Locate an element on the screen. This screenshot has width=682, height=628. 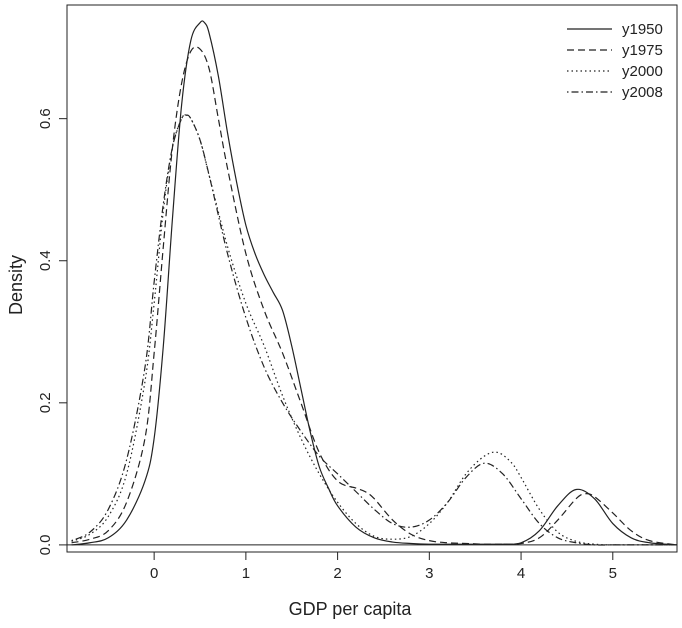
x-tick-label: 3 is located at coordinates (429, 573).